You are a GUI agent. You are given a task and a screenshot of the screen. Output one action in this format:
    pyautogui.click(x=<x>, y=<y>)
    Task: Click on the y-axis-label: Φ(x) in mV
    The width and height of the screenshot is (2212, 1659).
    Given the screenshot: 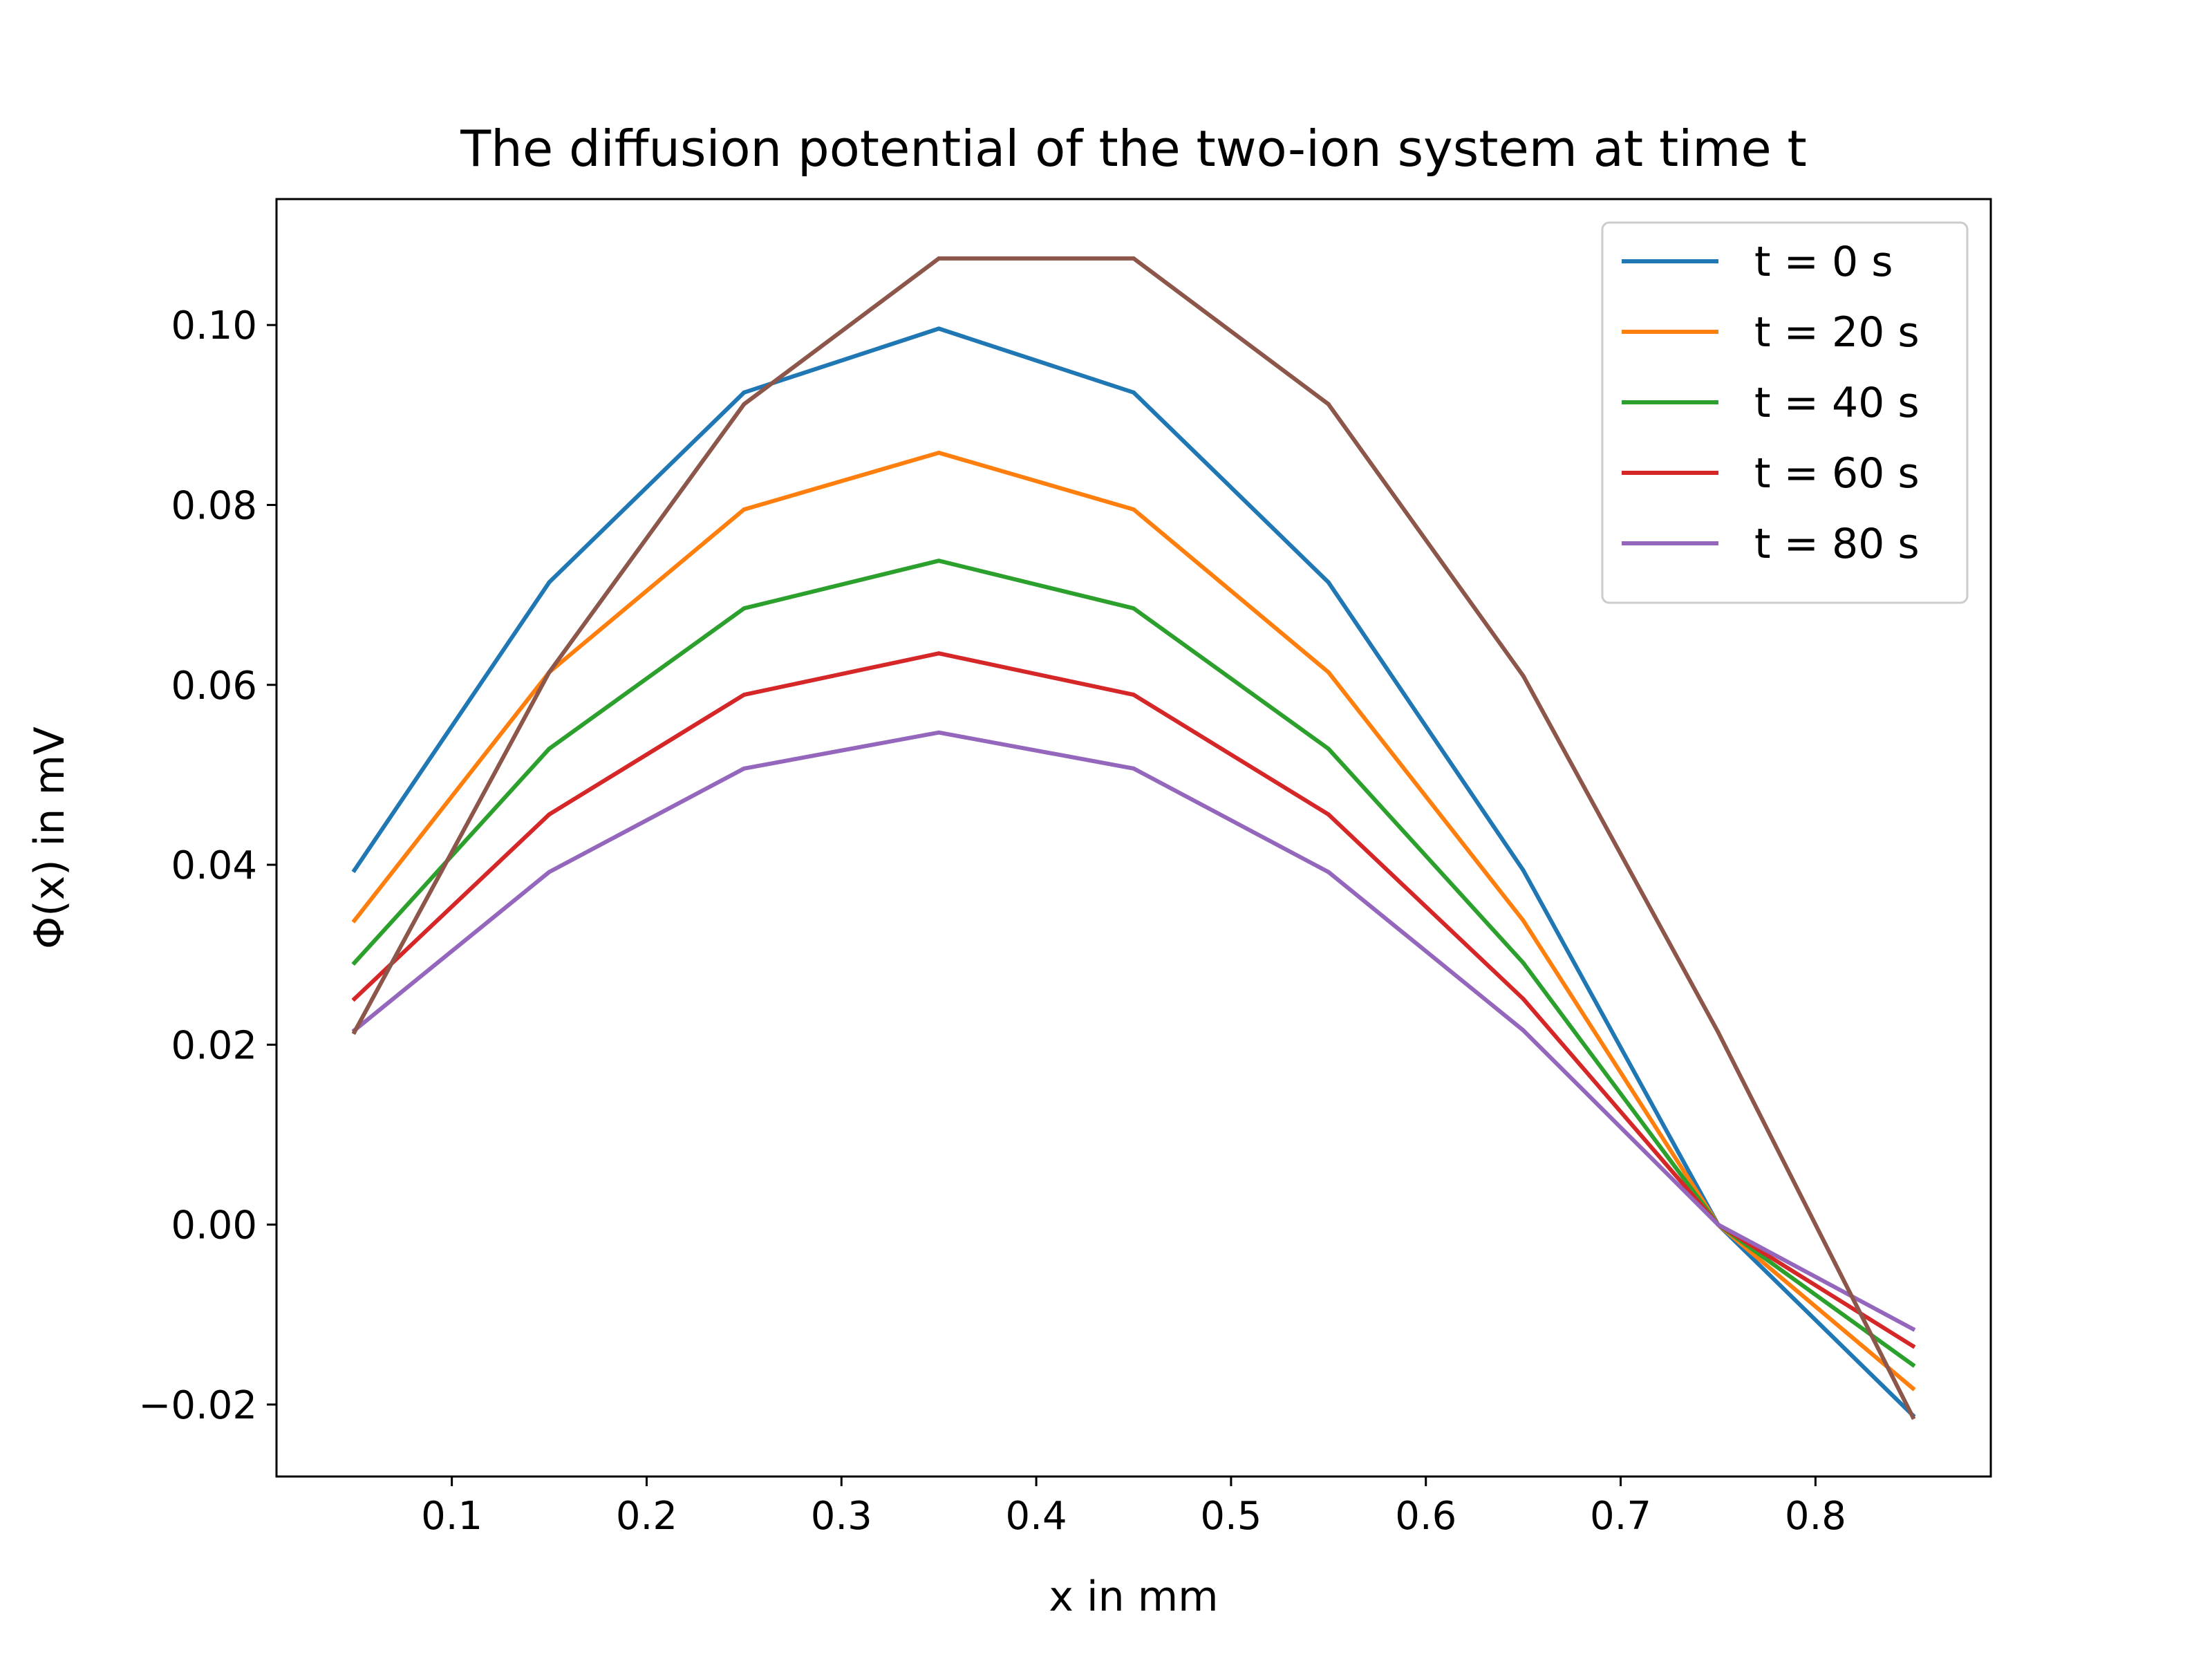 What is the action you would take?
    pyautogui.click(x=50, y=838)
    